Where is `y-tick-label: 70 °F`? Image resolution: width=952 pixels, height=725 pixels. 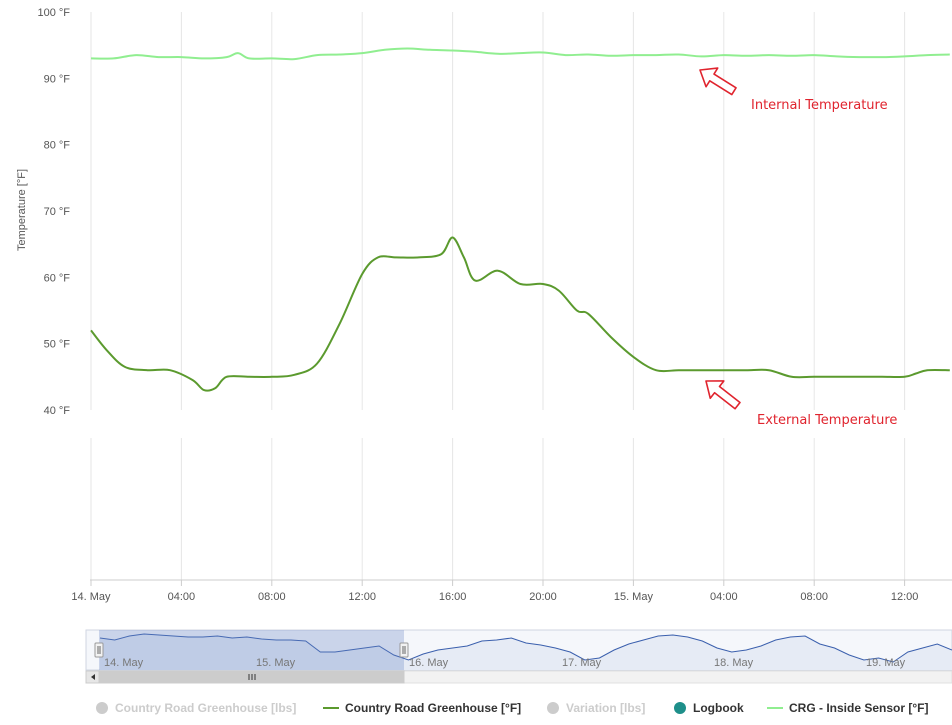 y-tick-label: 70 °F is located at coordinates (57, 212).